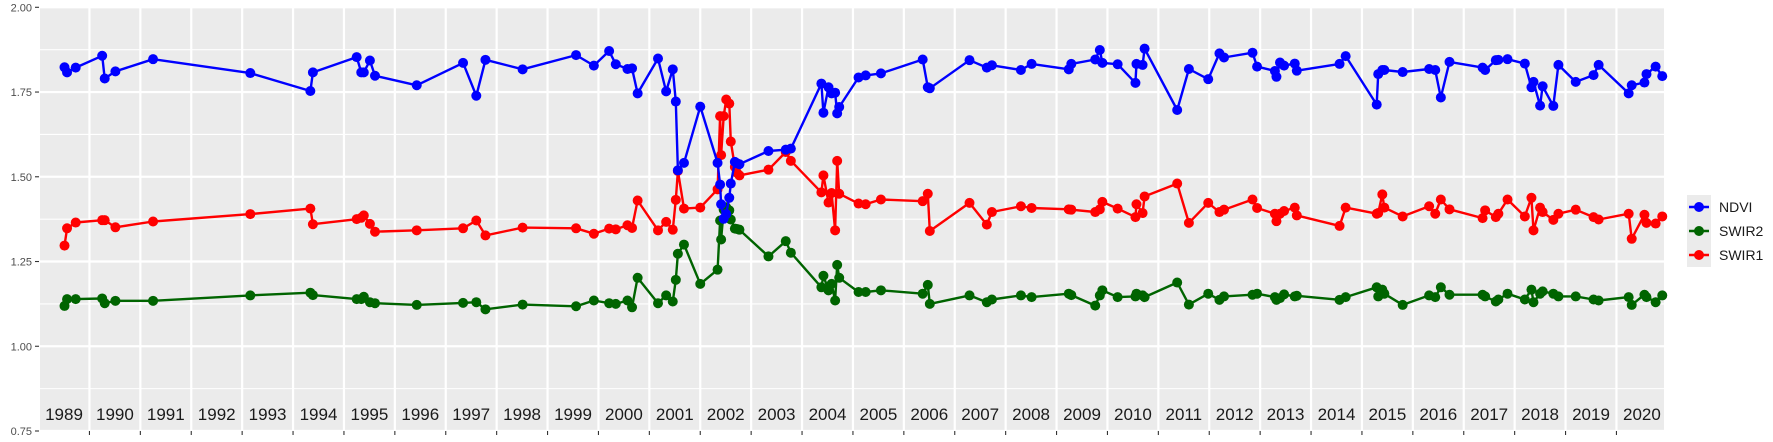  What do you see at coordinates (25, 220) in the screenshot?
I see `y-axis: 0.75 1.00 1.25 1.50 1.75 2.00` at bounding box center [25, 220].